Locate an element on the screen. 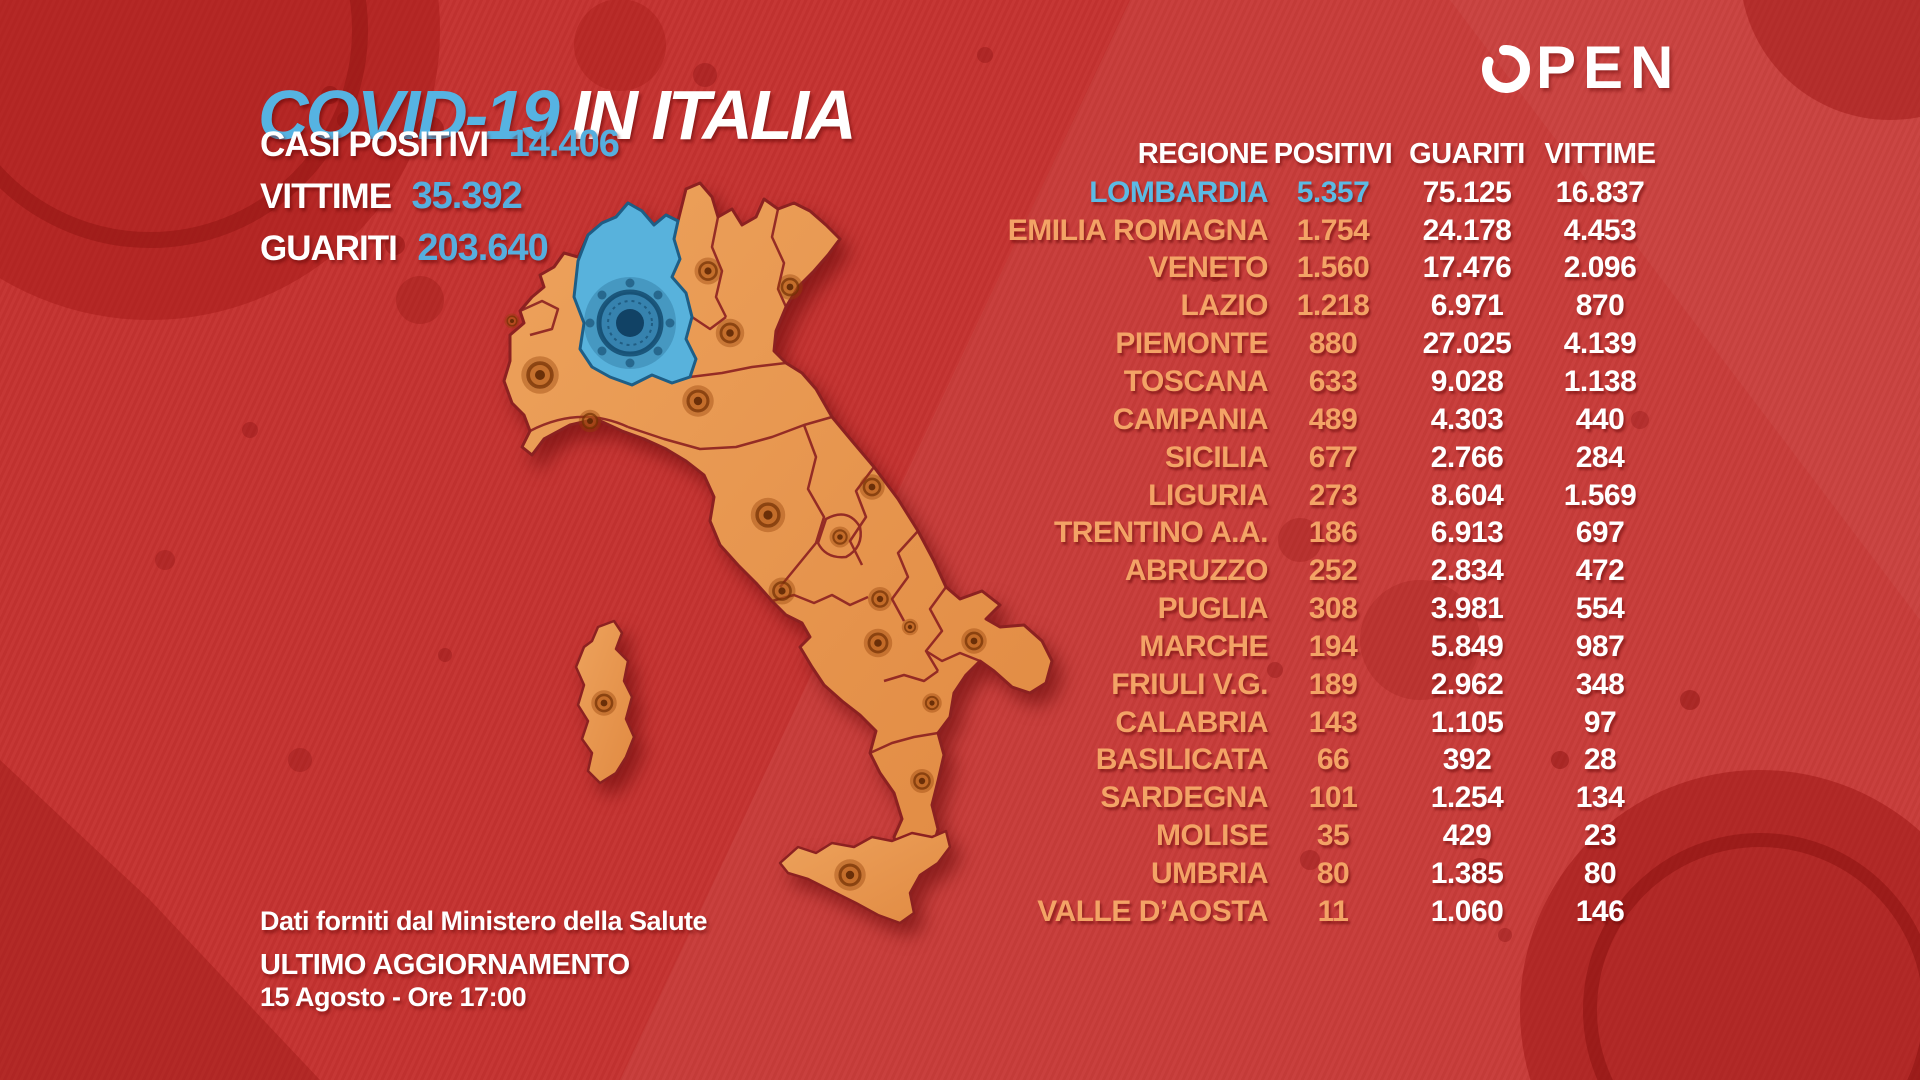 Image resolution: width=1920 pixels, height=1080 pixels. cell-guariti: 392 is located at coordinates (1467, 760).